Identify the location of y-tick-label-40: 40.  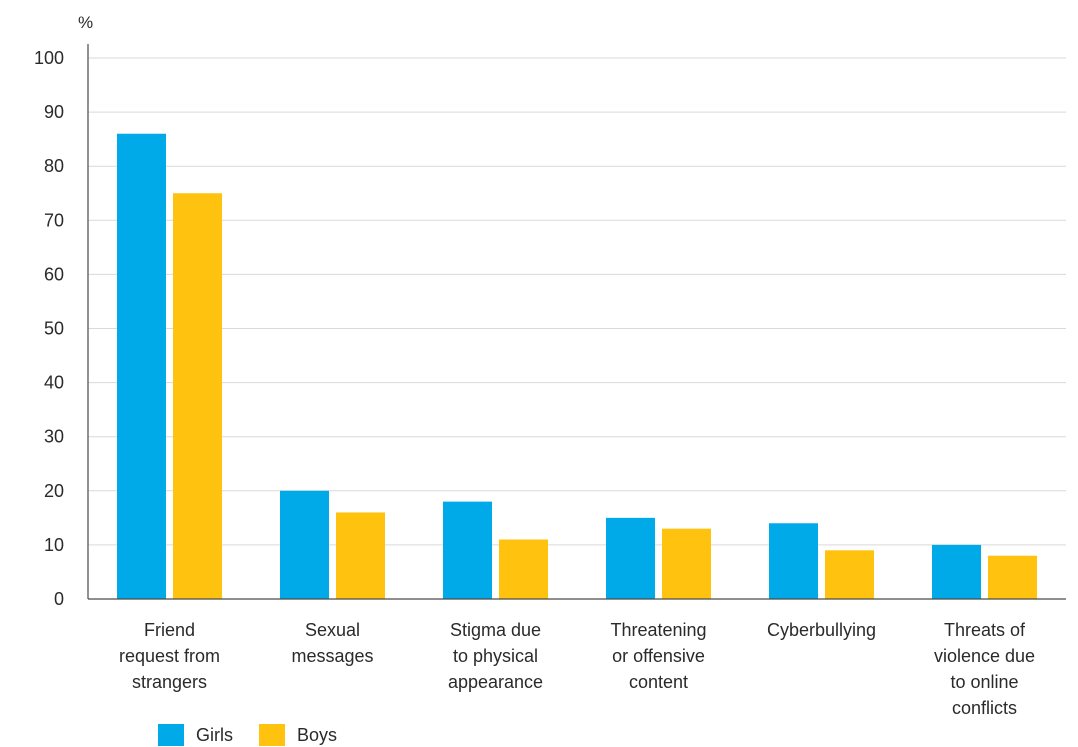
(54, 383).